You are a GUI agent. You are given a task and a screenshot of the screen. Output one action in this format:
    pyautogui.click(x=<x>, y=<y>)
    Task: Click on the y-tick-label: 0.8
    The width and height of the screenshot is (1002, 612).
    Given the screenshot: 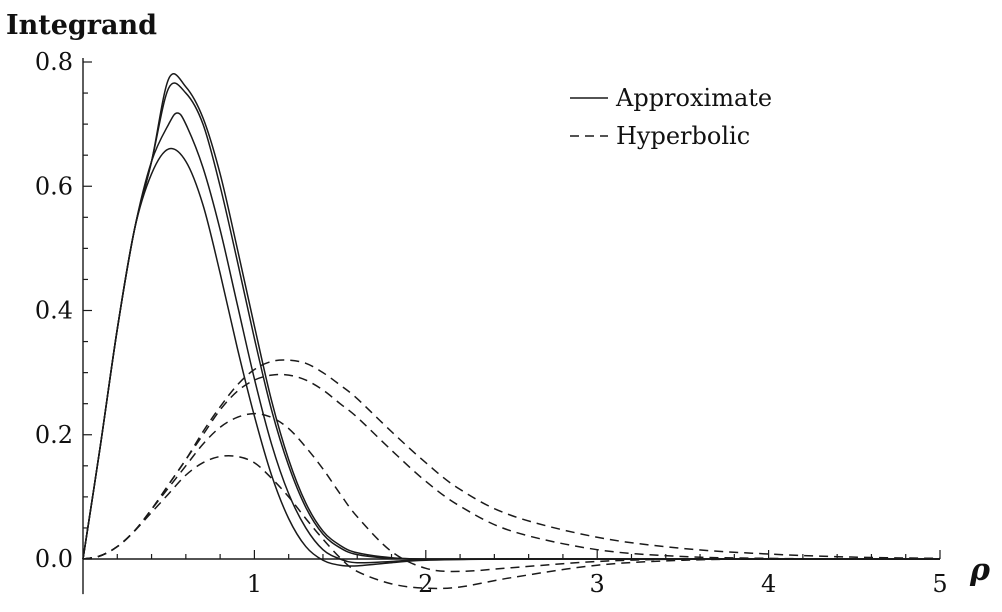 What is the action you would take?
    pyautogui.click(x=54, y=62)
    